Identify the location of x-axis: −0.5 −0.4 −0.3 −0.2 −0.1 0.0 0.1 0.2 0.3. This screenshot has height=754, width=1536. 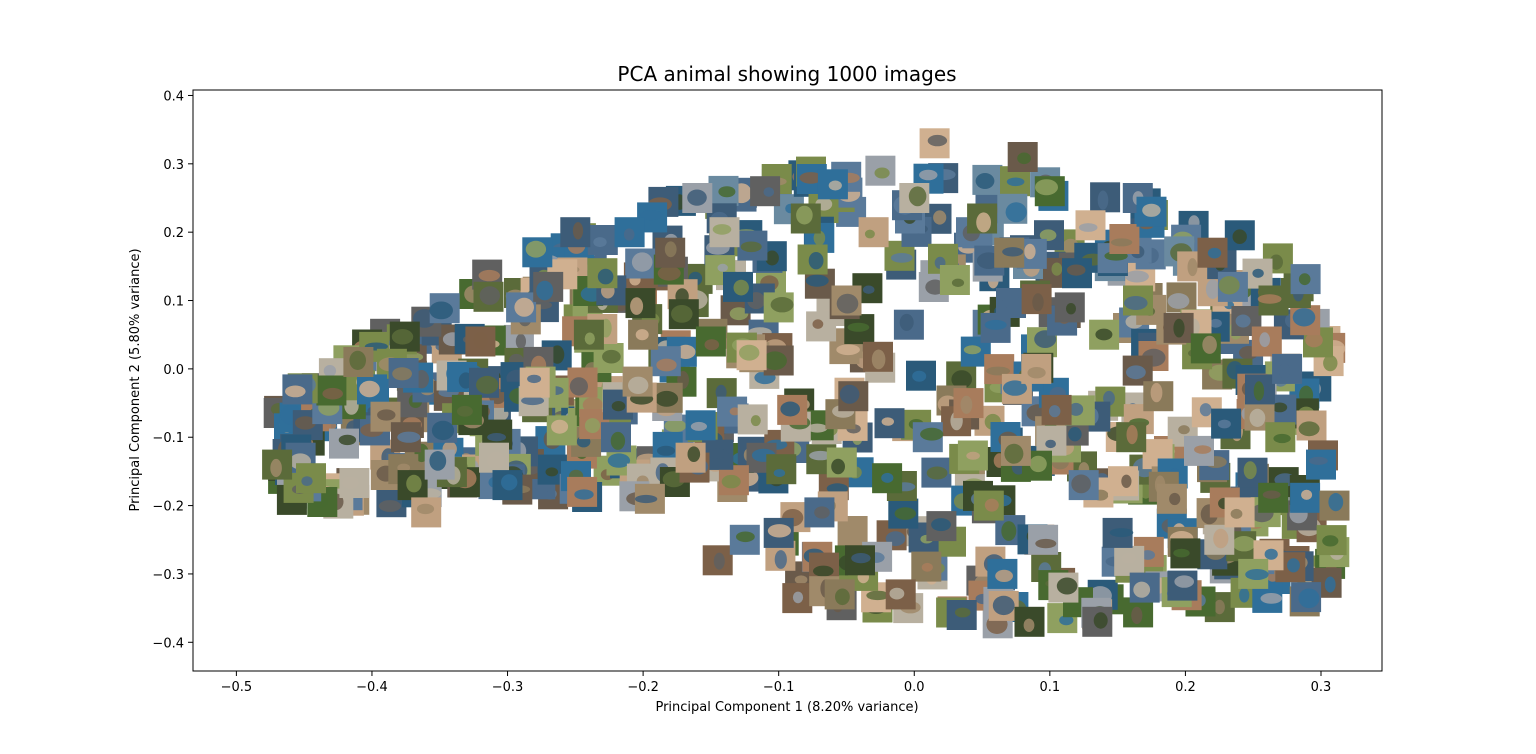
(776, 683).